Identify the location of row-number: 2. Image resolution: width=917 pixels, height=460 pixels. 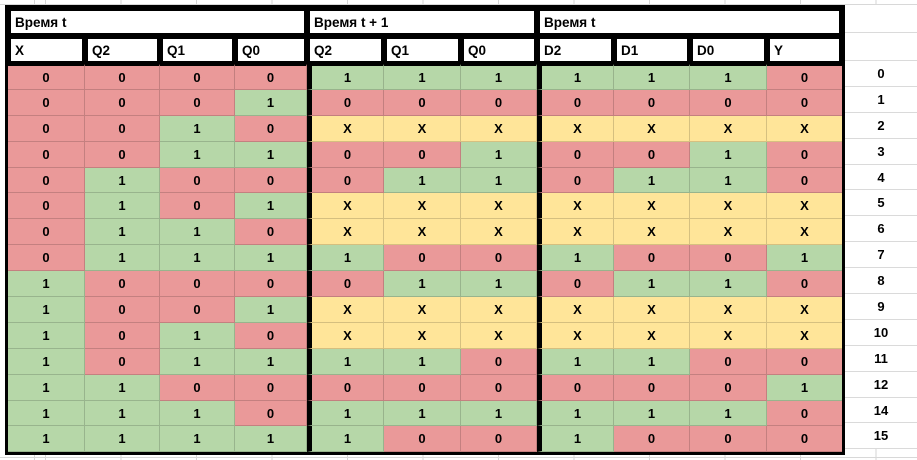
(881, 125).